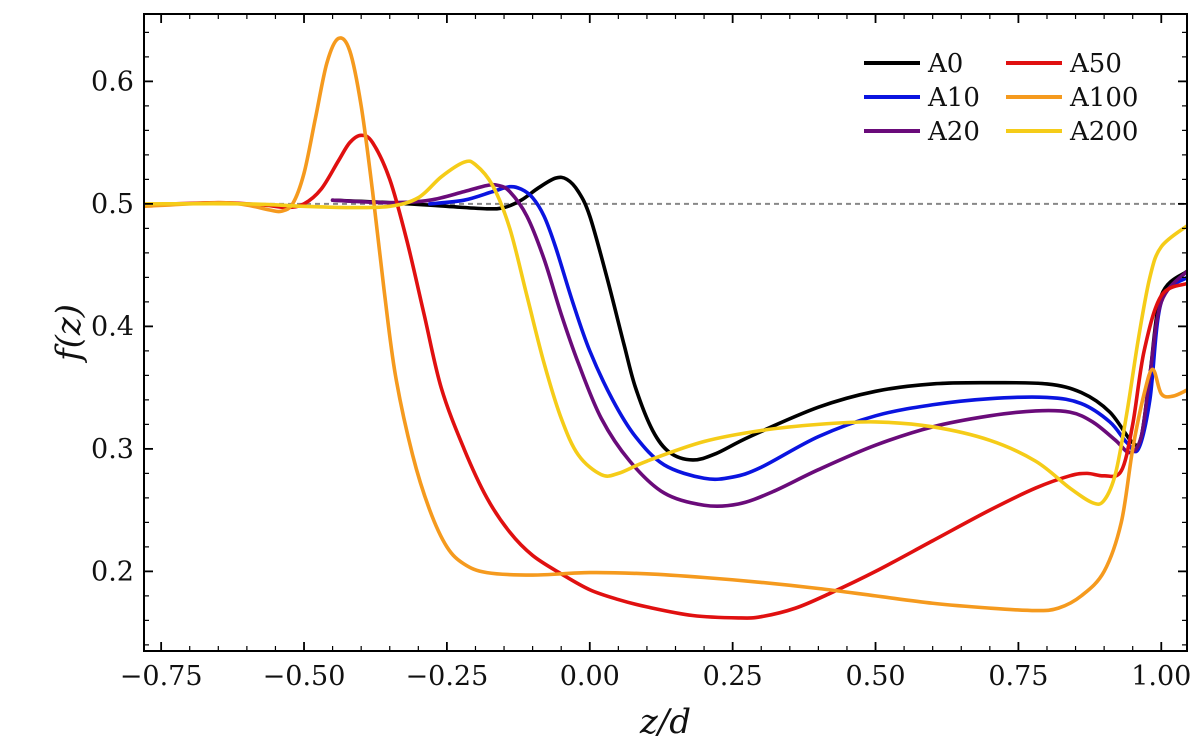  What do you see at coordinates (1161, 676) in the screenshot?
I see `x-tick-label: 1.00` at bounding box center [1161, 676].